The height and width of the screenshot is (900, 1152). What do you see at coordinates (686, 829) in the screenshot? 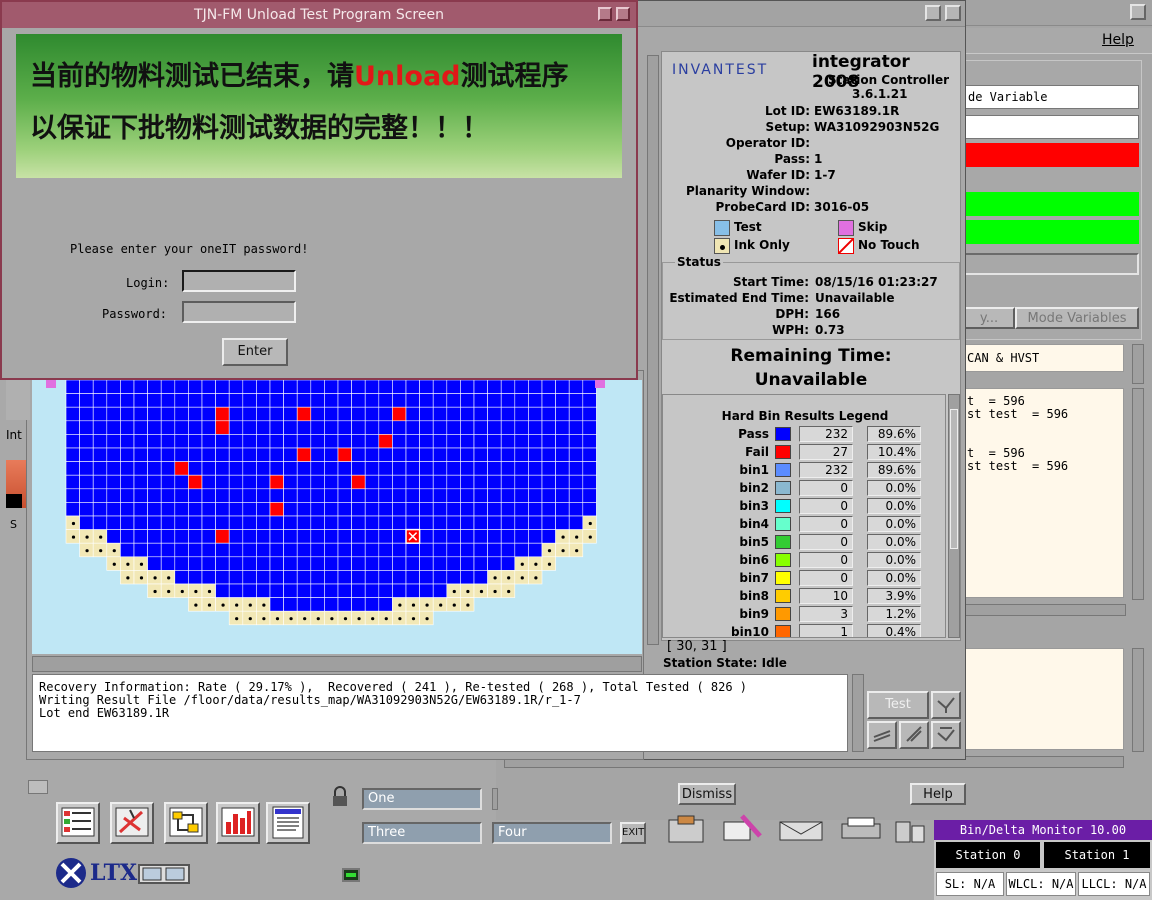
I see `folder-icon` at bounding box center [686, 829].